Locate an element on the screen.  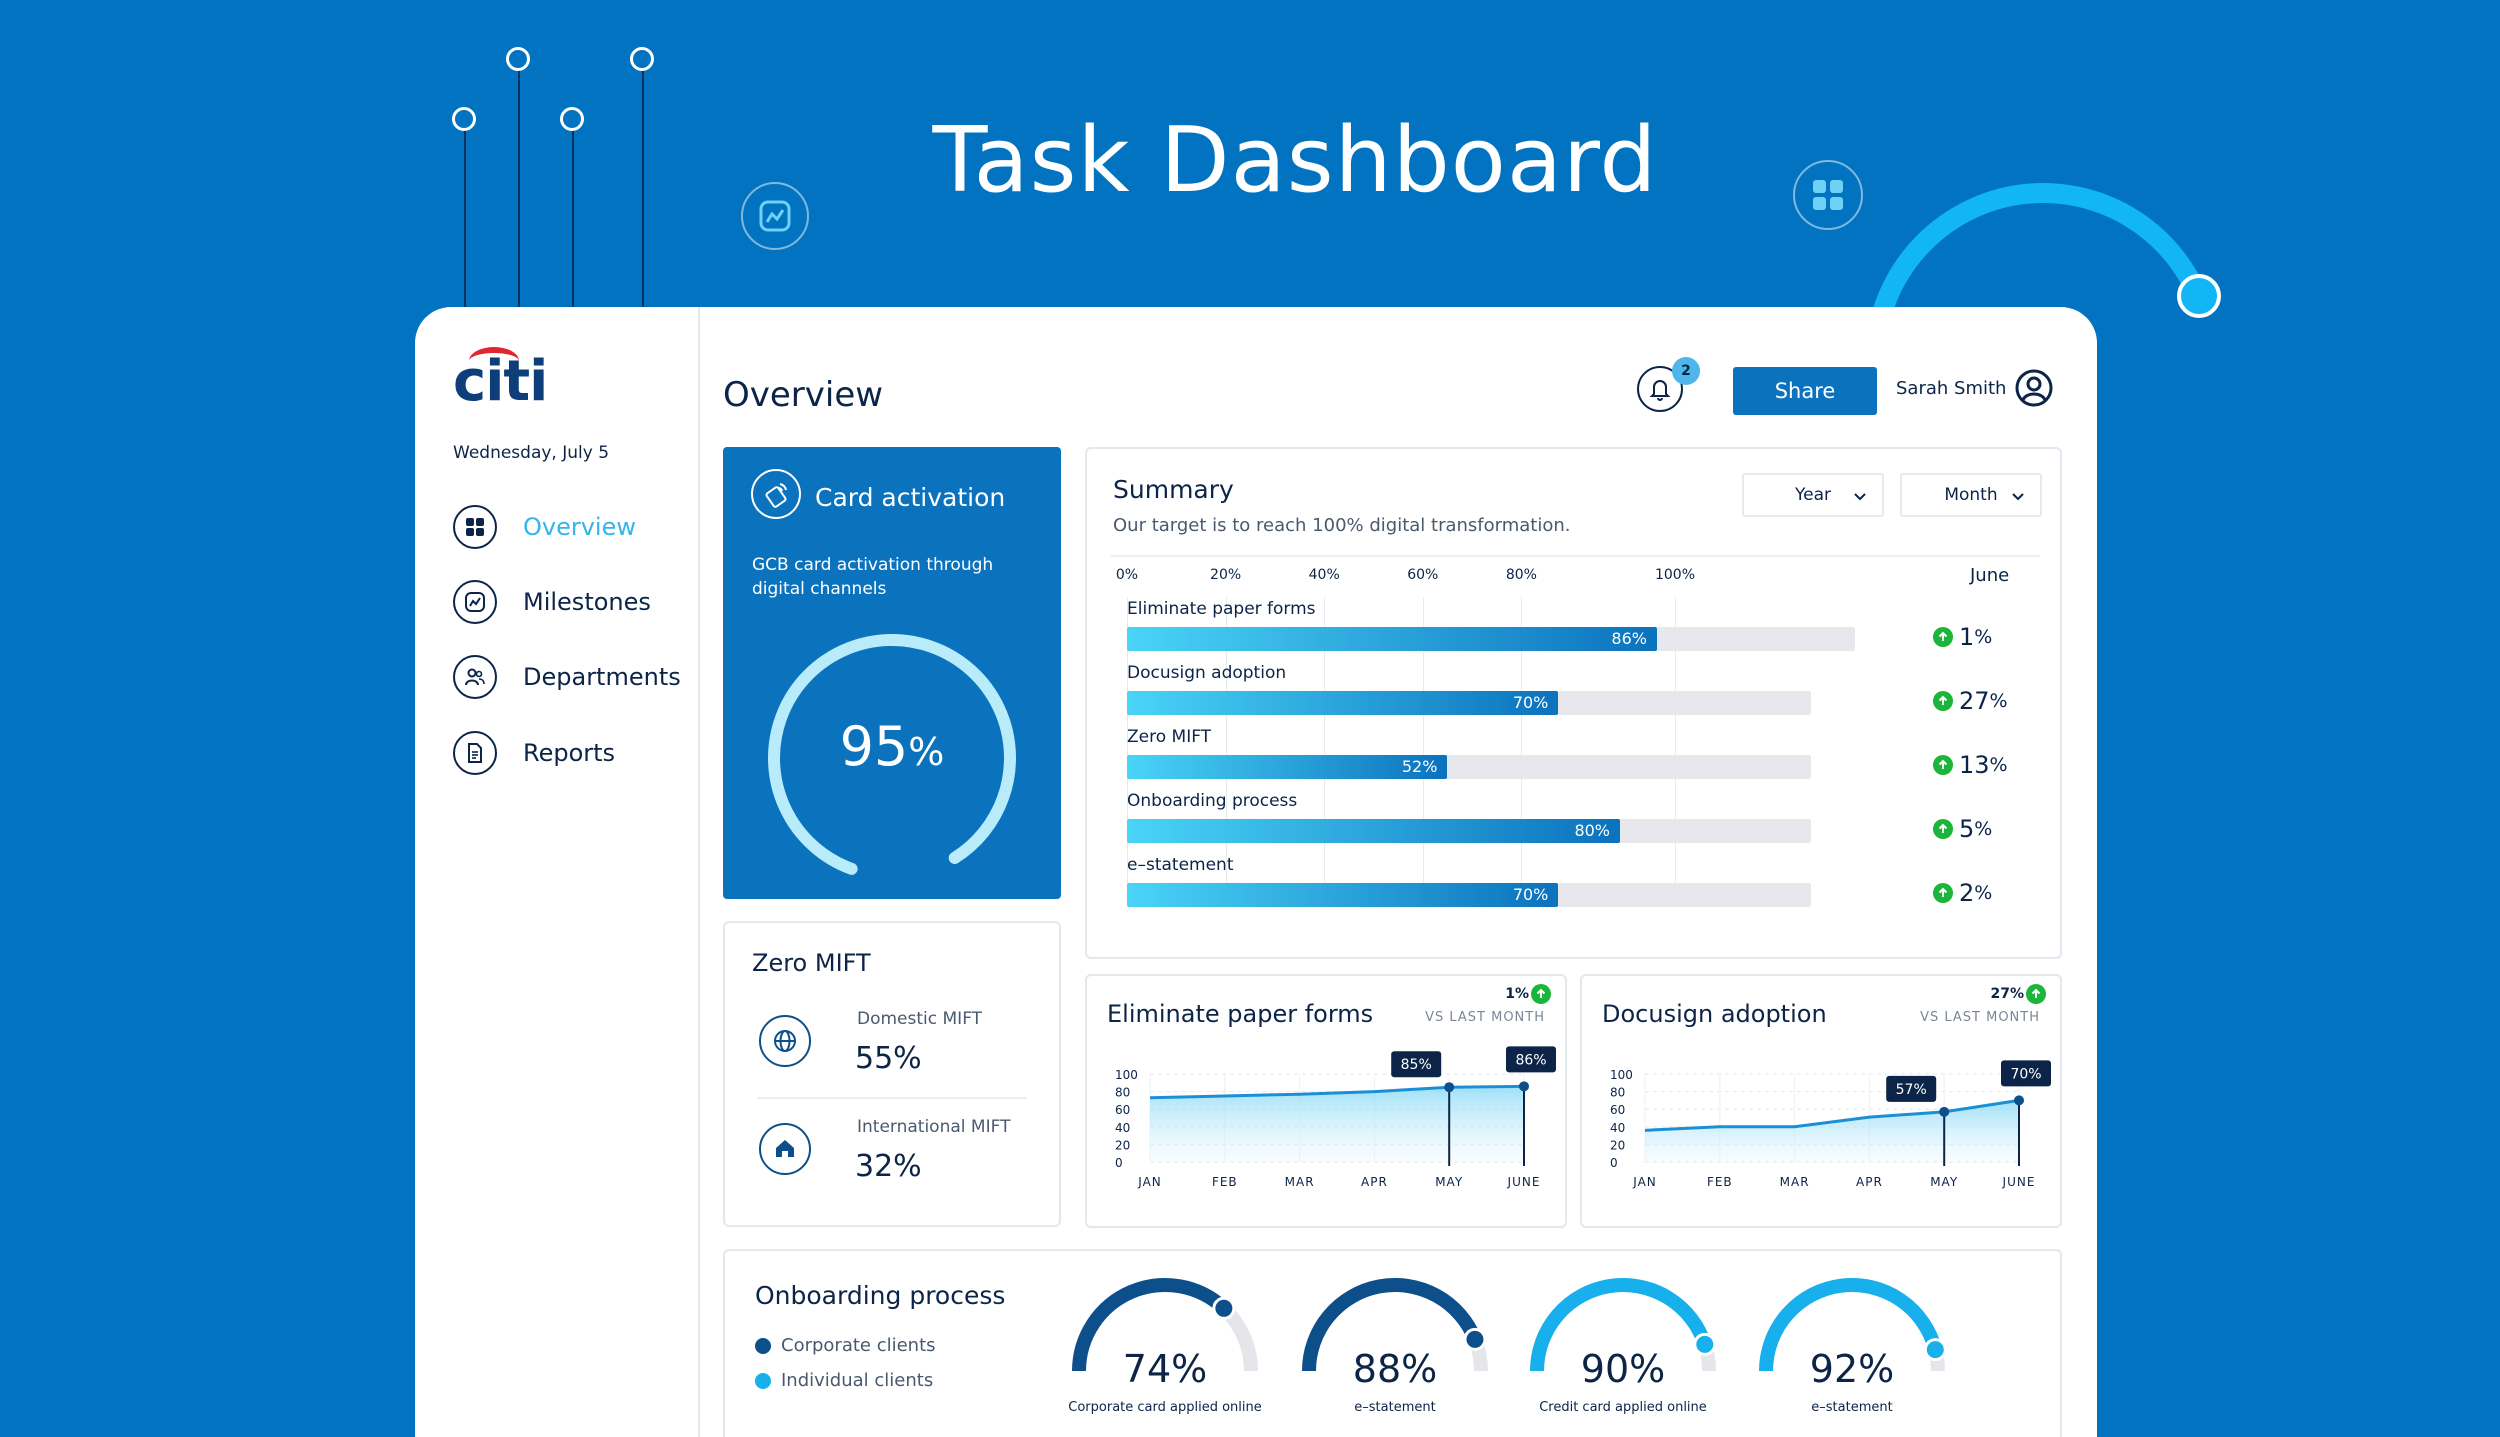
notification-button is located at coordinates (1660, 389).